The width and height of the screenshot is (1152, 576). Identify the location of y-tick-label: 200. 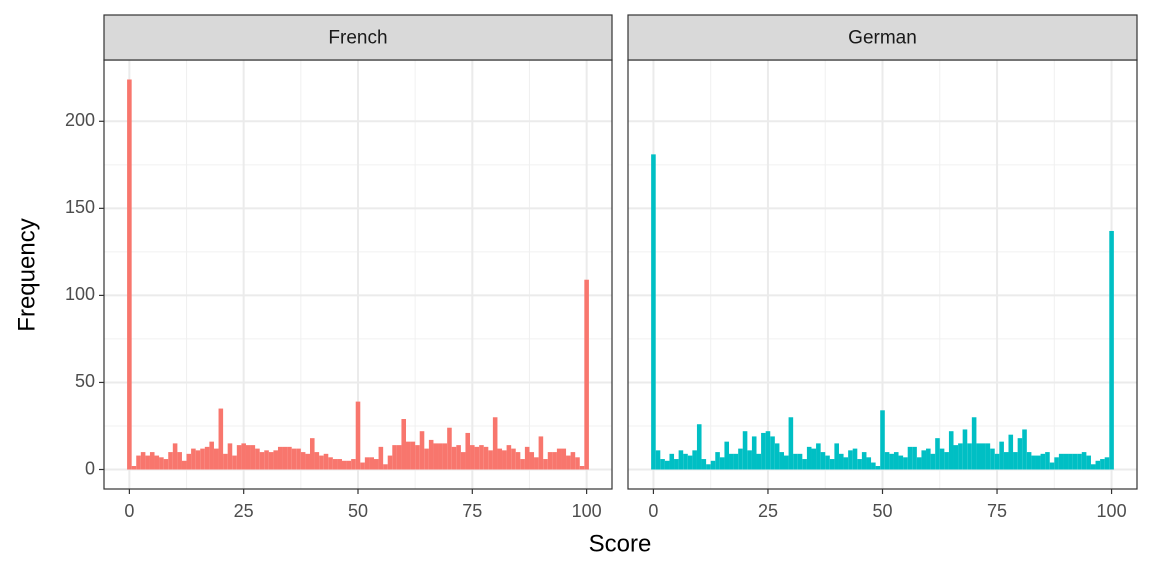
(80, 120).